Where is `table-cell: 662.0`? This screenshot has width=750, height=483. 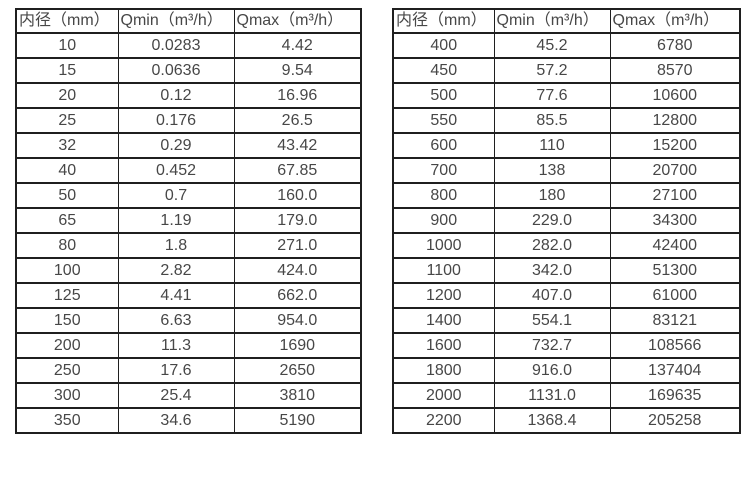
table-cell: 662.0 is located at coordinates (297, 295).